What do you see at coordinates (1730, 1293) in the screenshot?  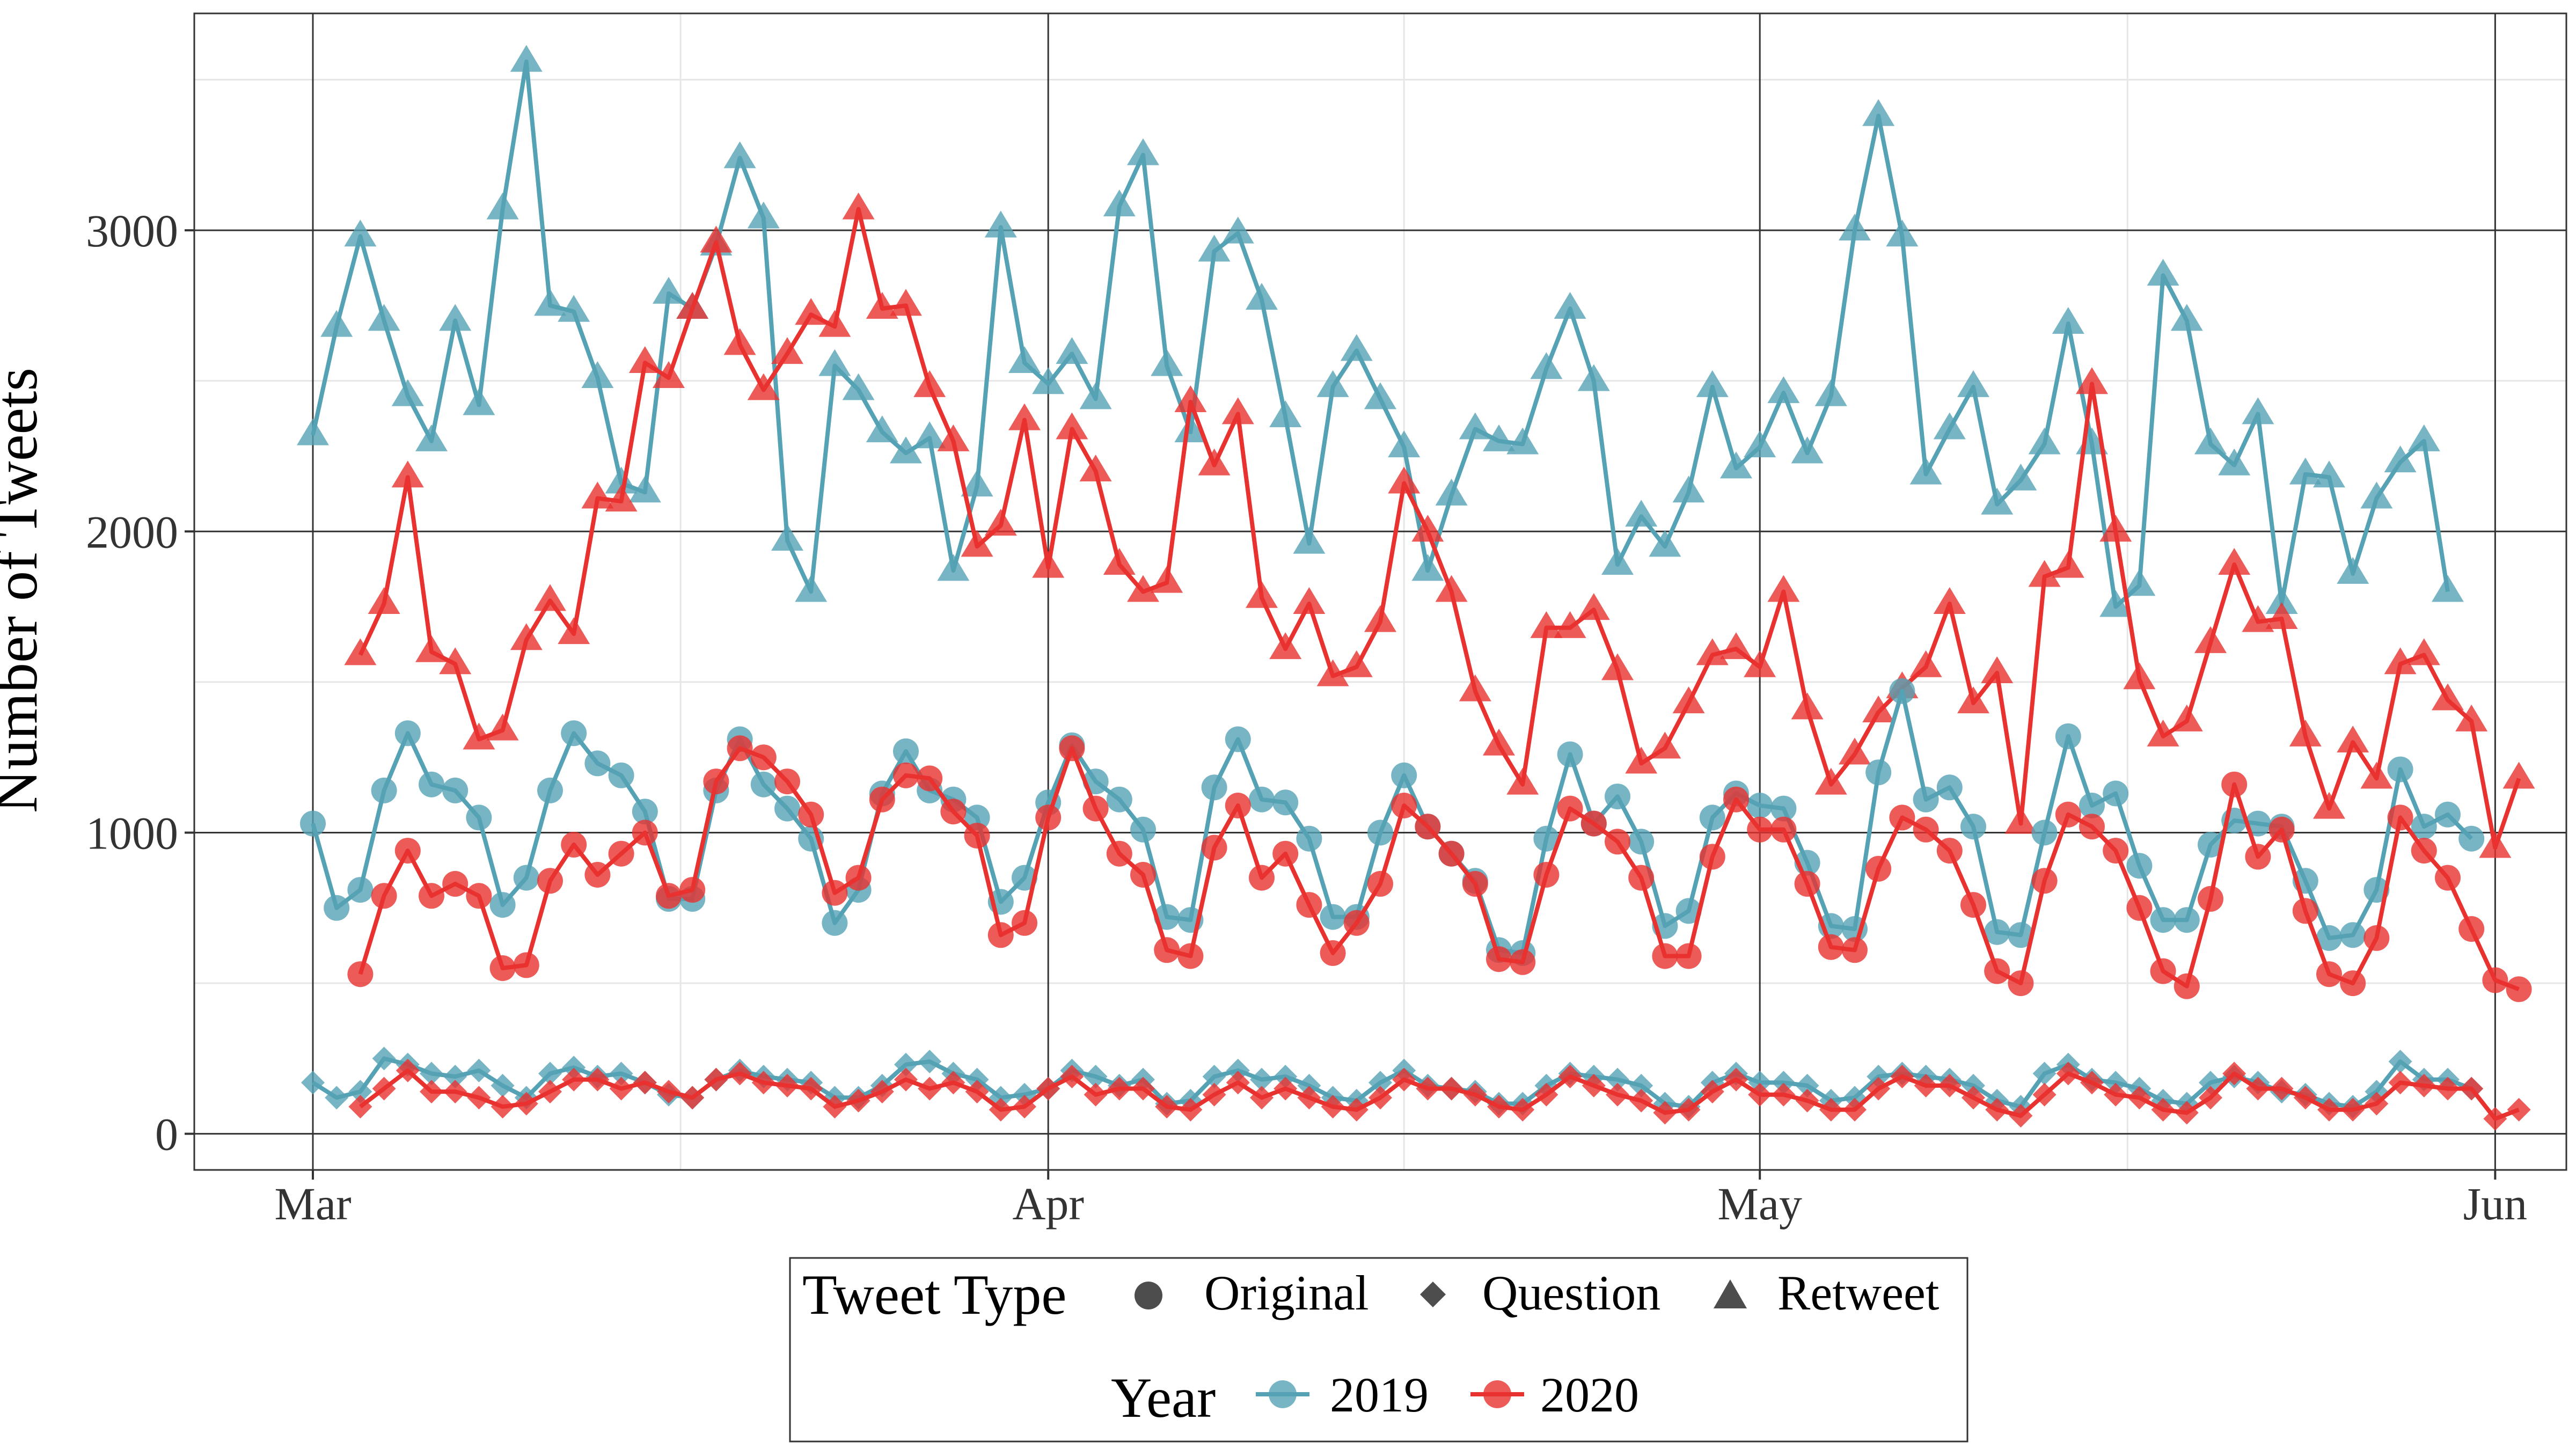 I see `legend-key-triangle-icon` at bounding box center [1730, 1293].